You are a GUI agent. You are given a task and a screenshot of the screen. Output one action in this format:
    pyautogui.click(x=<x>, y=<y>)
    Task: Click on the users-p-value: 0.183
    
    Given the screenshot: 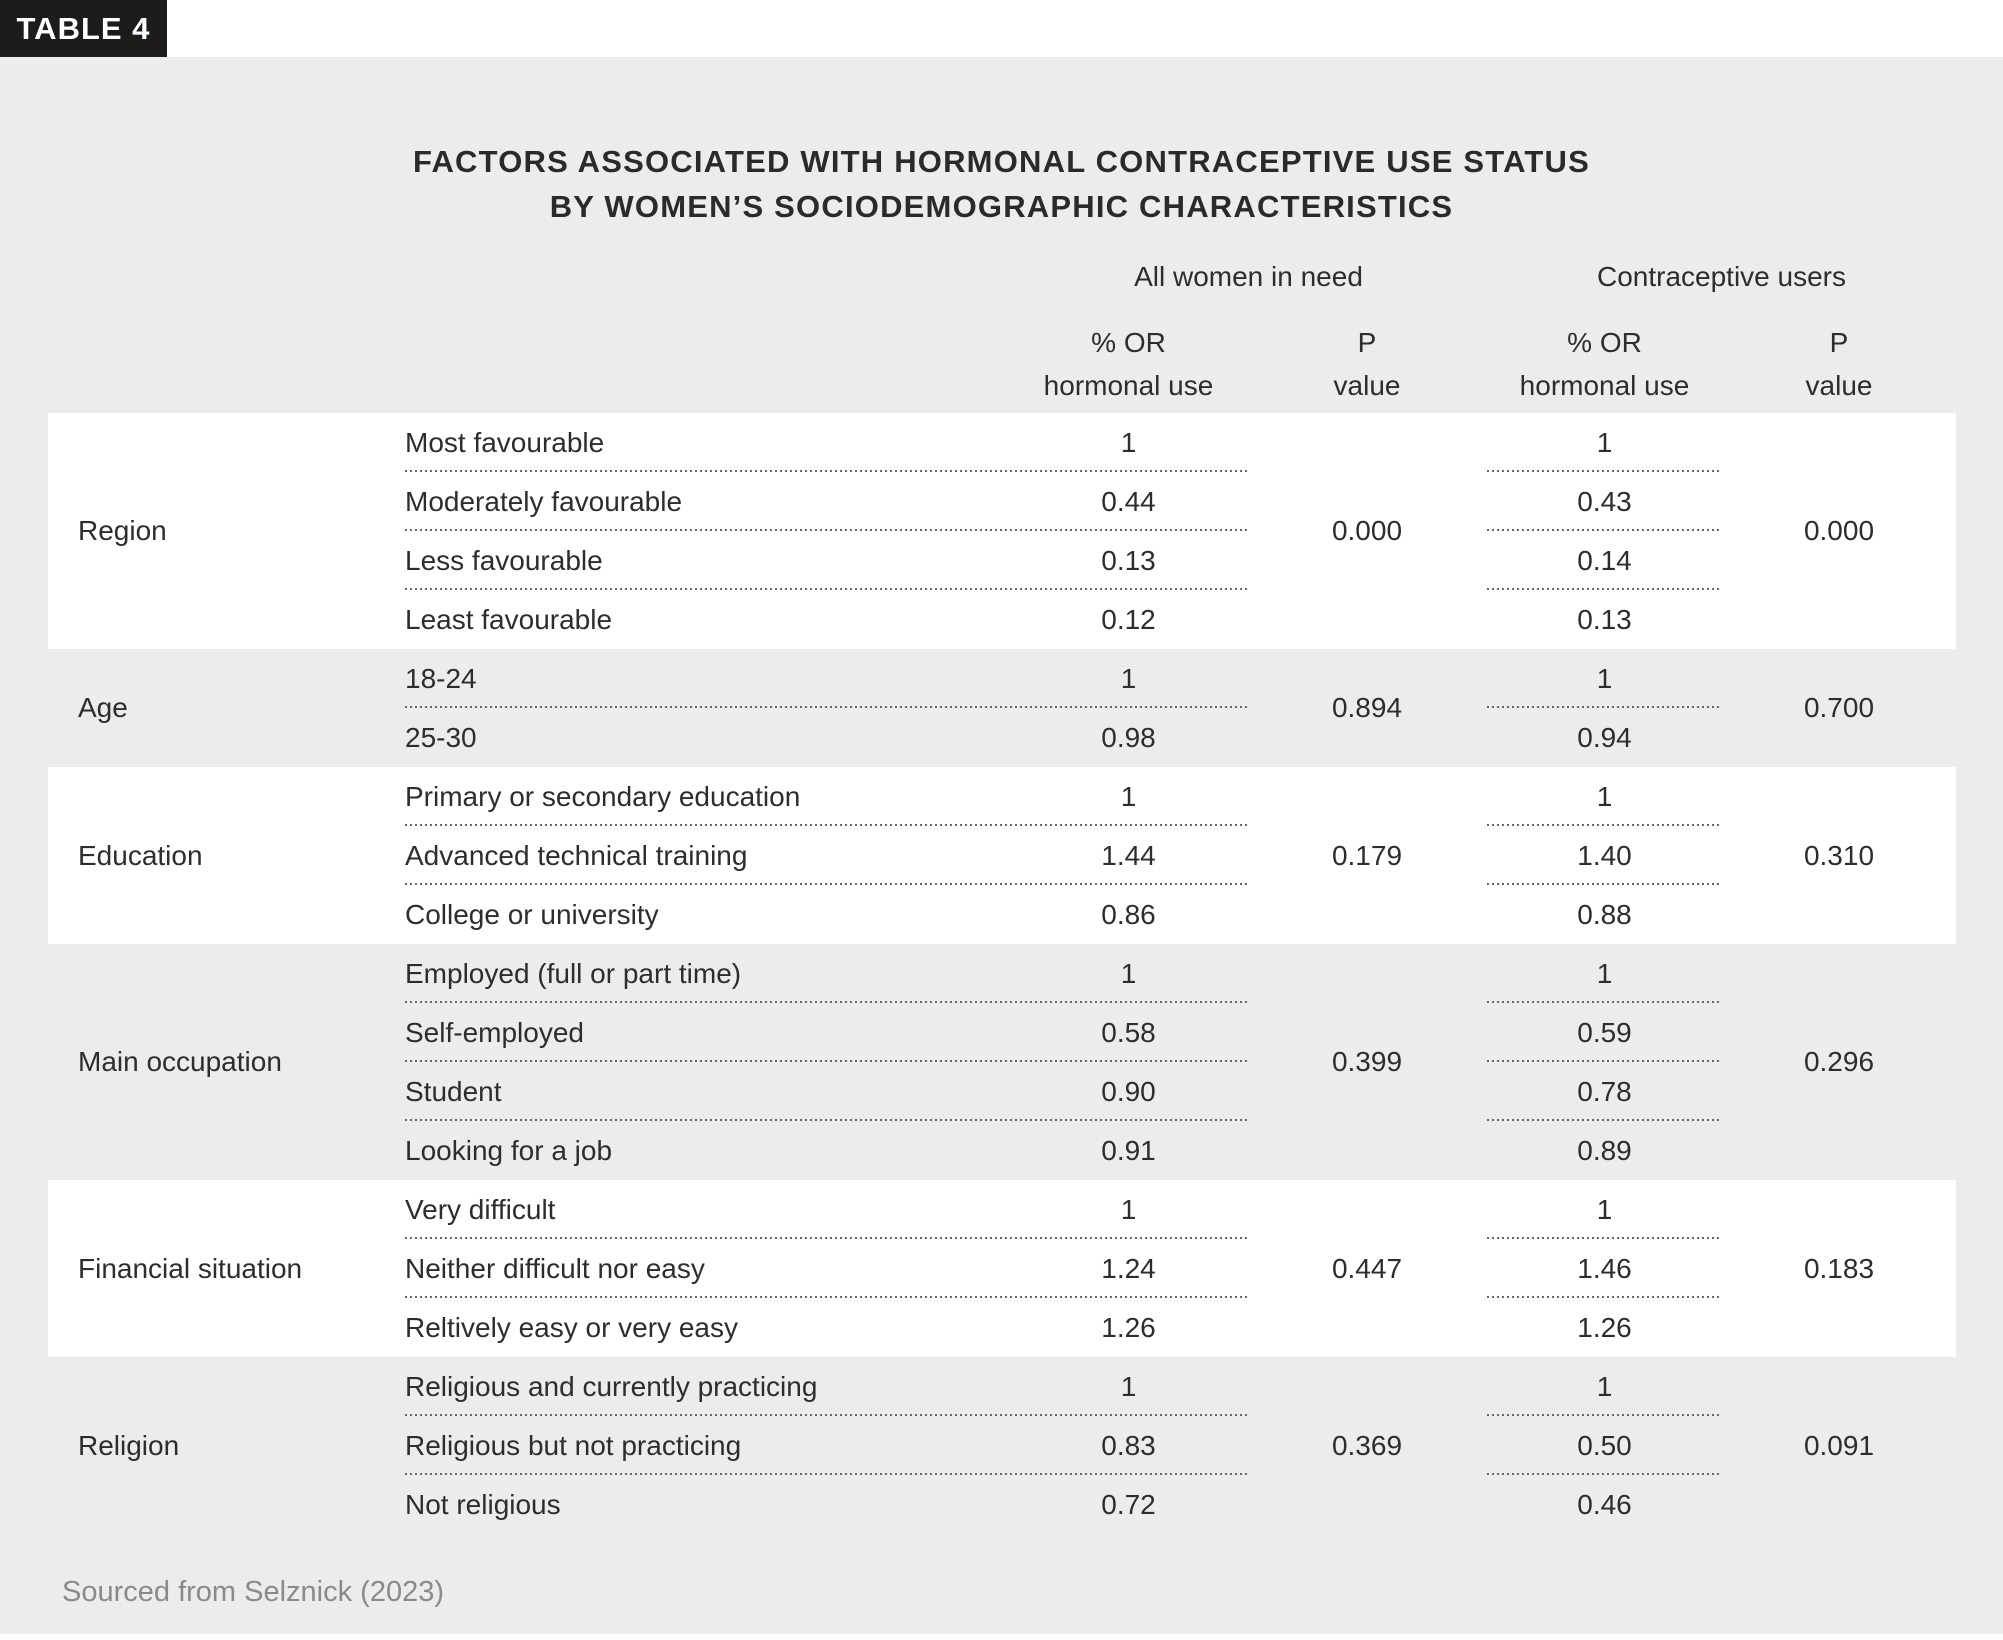 What is the action you would take?
    pyautogui.click(x=1839, y=1268)
    